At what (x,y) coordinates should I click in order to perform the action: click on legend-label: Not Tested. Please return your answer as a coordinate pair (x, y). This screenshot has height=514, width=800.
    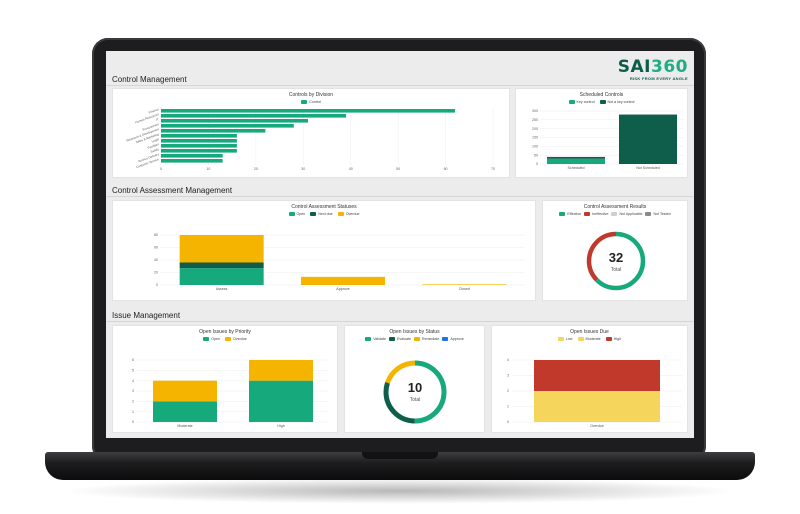
    Looking at the image, I should click on (662, 214).